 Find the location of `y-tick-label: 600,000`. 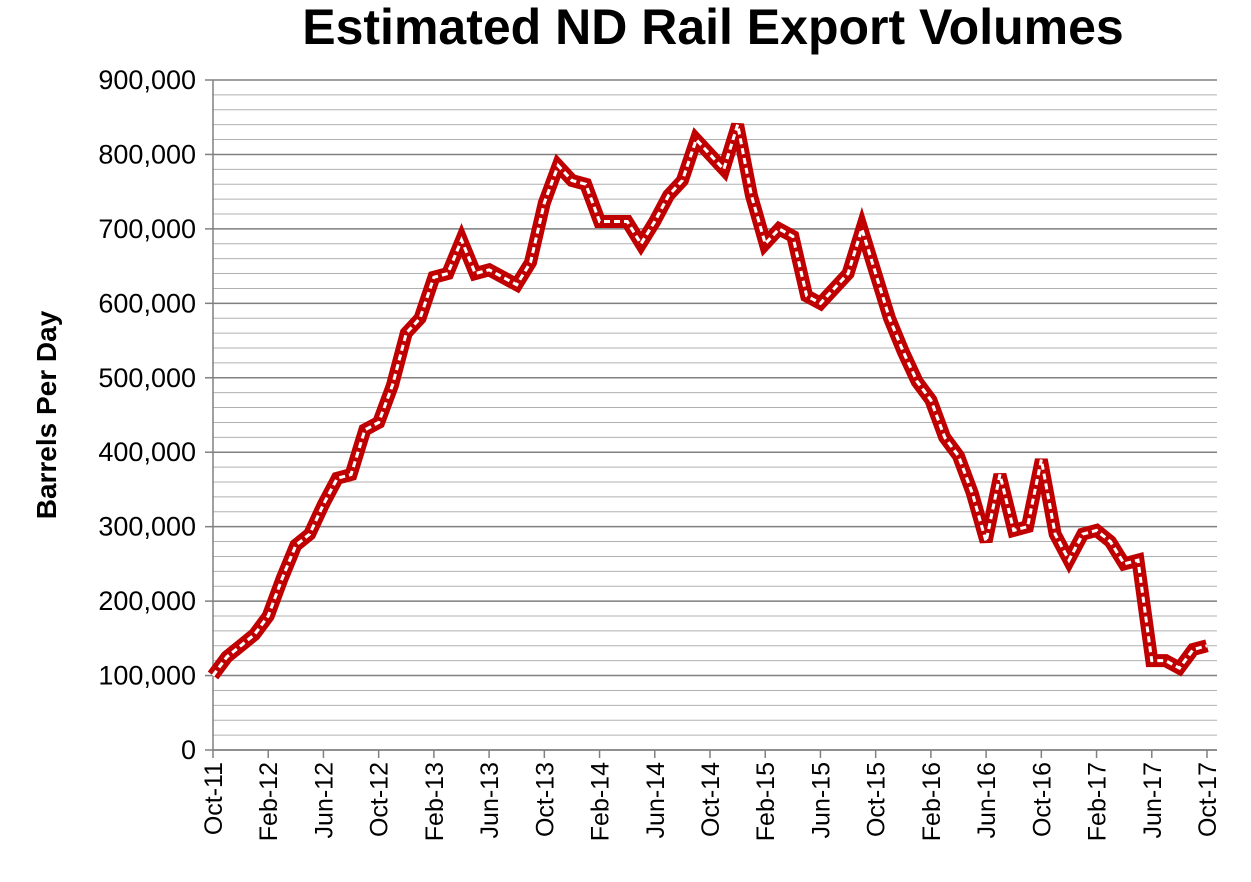

y-tick-label: 600,000 is located at coordinates (147, 303).